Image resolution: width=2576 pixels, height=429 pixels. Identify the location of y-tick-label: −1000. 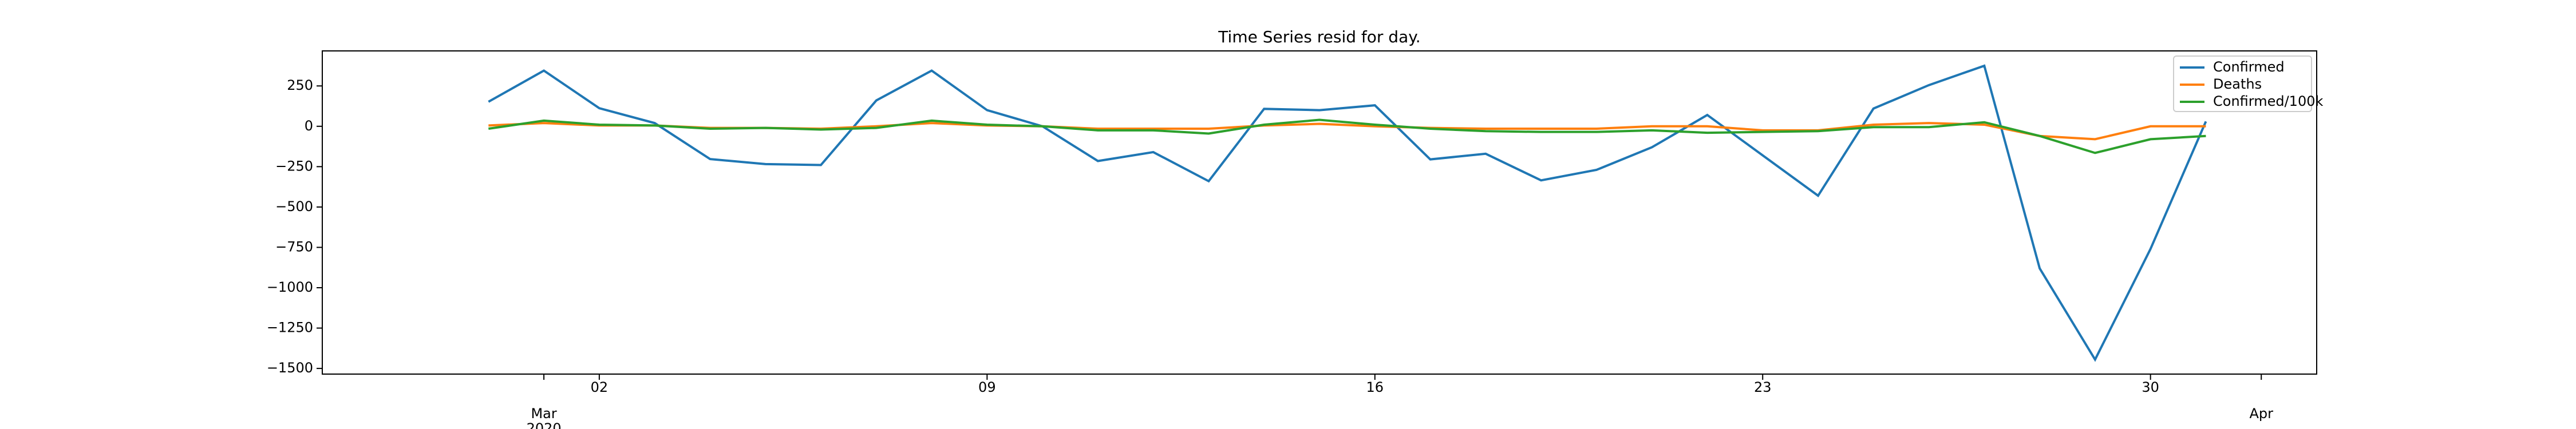
(290, 287).